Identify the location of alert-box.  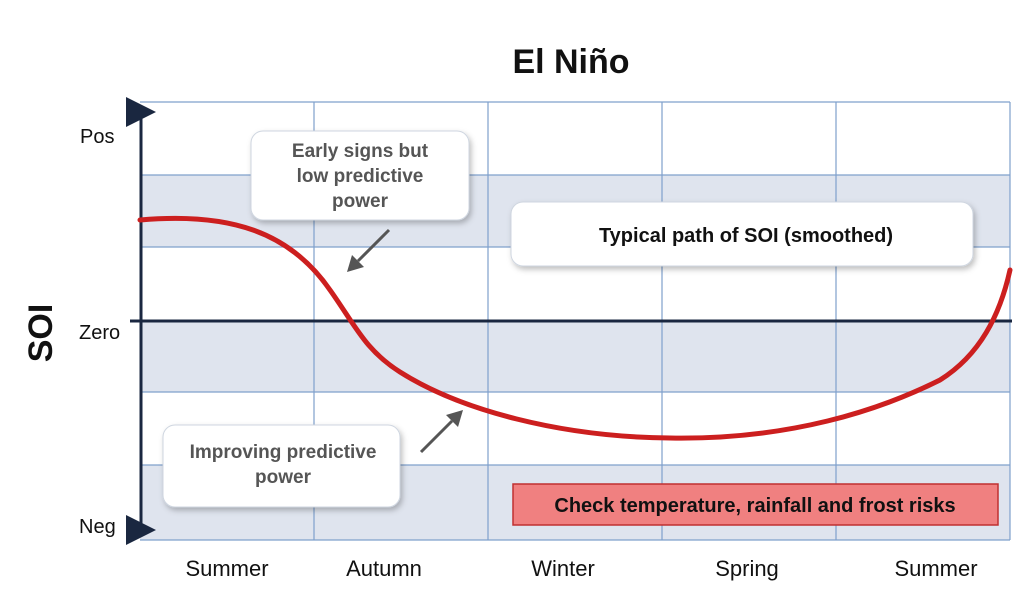
(755, 504).